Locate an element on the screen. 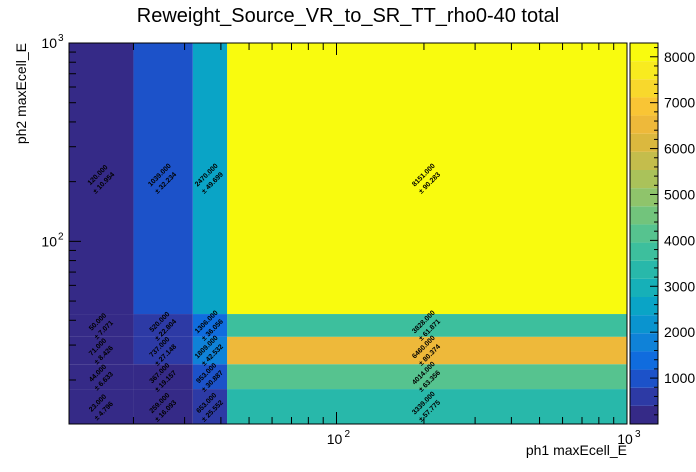  y-axis-label: ph2 maxEcell_E is located at coordinates (21, 93).